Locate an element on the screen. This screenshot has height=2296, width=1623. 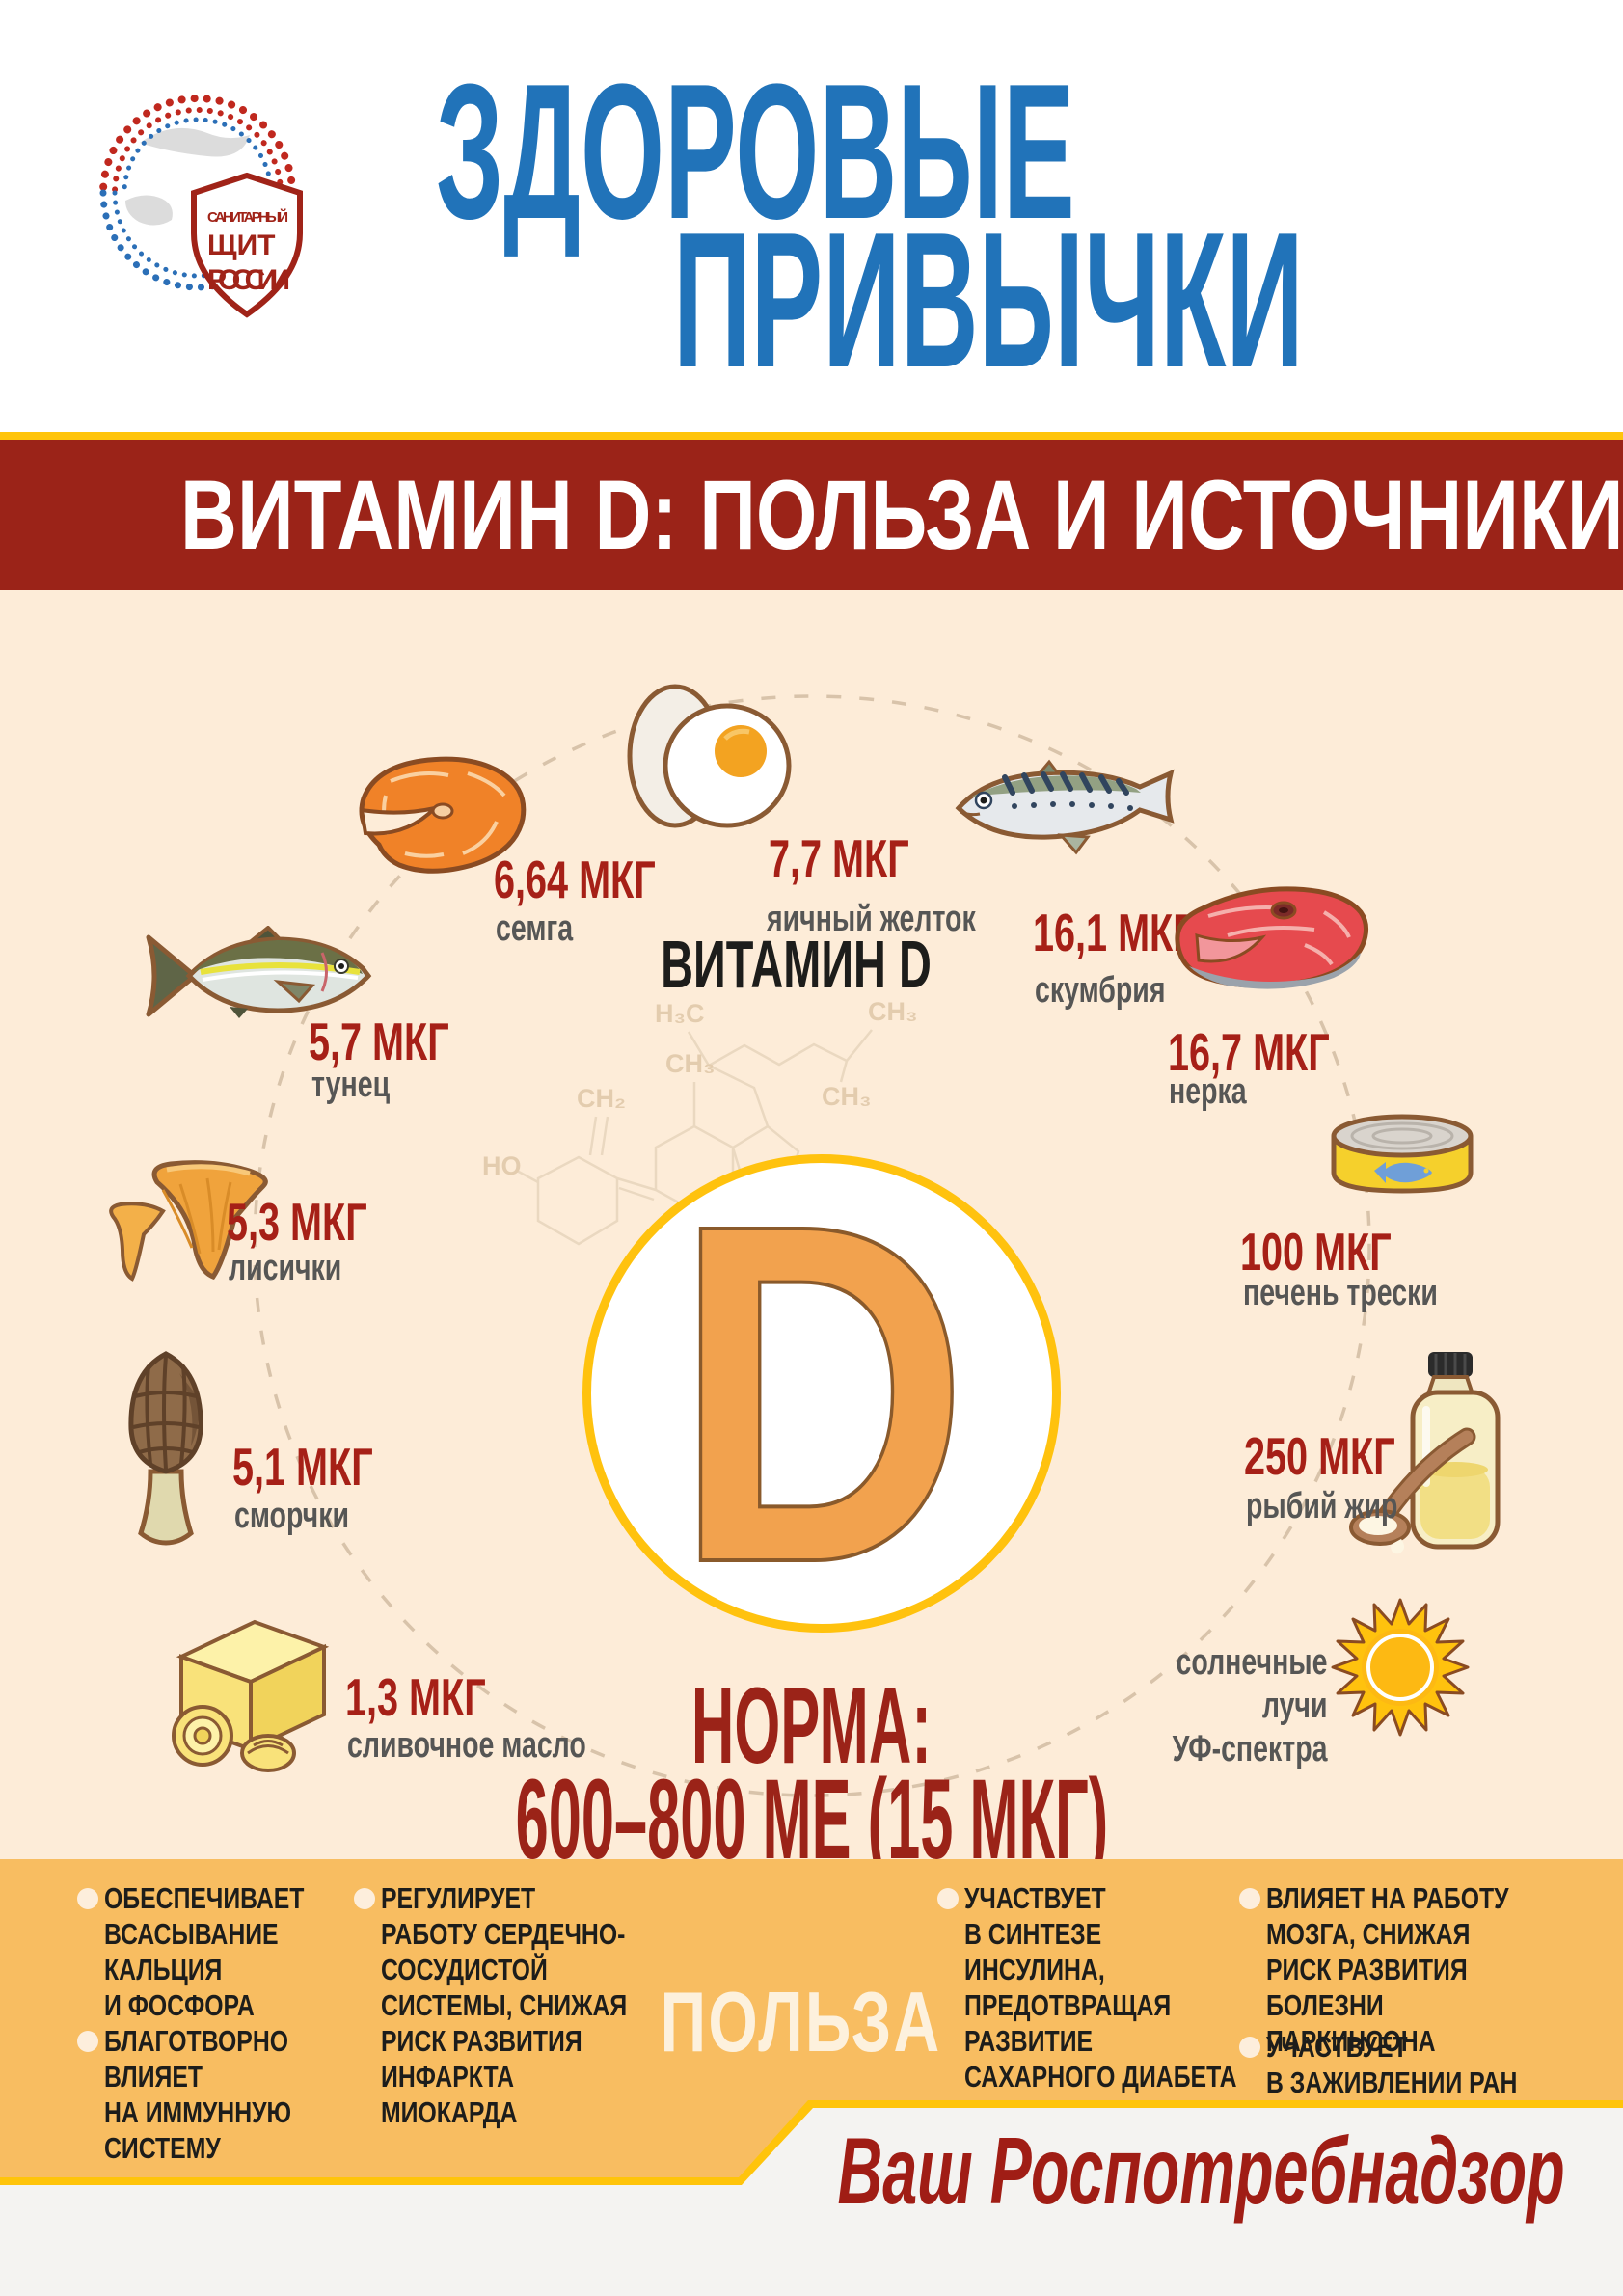
salmon-value: 6,64 МКГ is located at coordinates (606, 879).